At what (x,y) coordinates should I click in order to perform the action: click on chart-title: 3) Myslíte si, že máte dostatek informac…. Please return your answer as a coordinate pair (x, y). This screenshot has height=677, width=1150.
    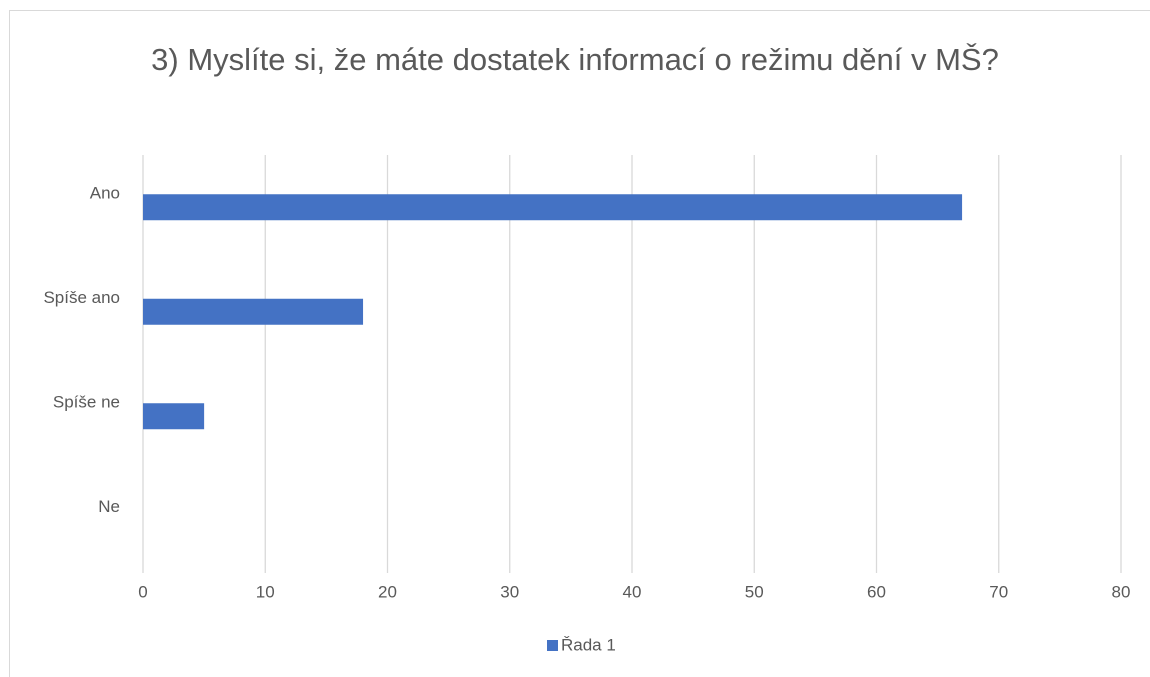
    Looking at the image, I should click on (575, 59).